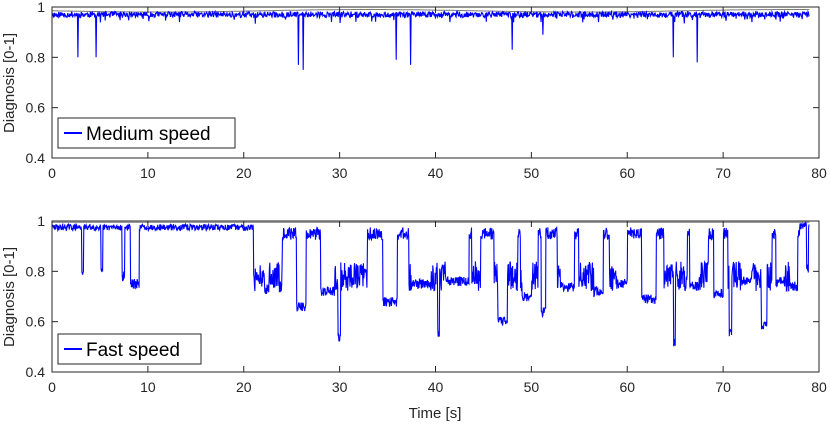 The image size is (830, 425). Describe the element at coordinates (435, 413) in the screenshot. I see `x-axis-label-bottom: Time [s]` at that location.